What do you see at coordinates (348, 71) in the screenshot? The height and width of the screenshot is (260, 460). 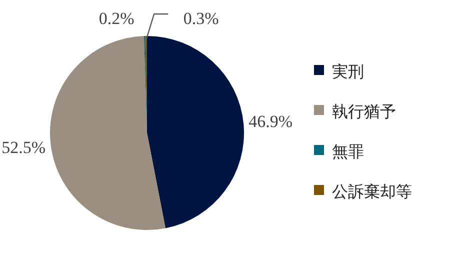 I see `legend-label: 実刑` at bounding box center [348, 71].